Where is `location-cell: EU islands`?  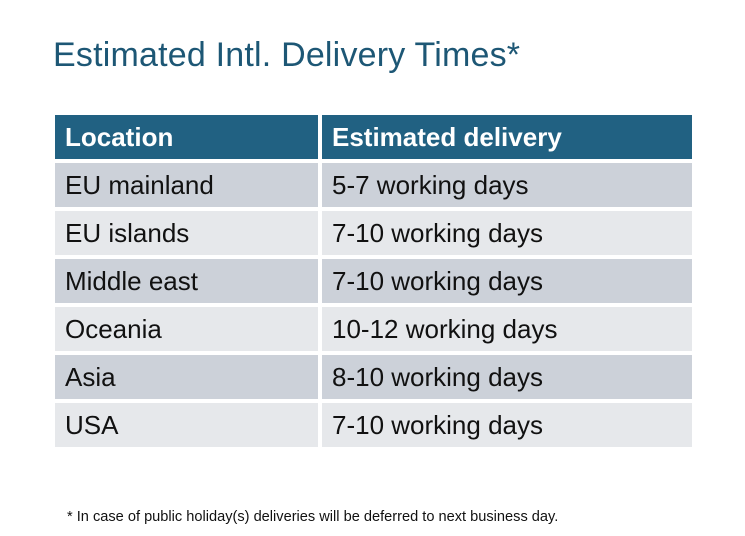
location-cell: EU islands is located at coordinates (186, 233).